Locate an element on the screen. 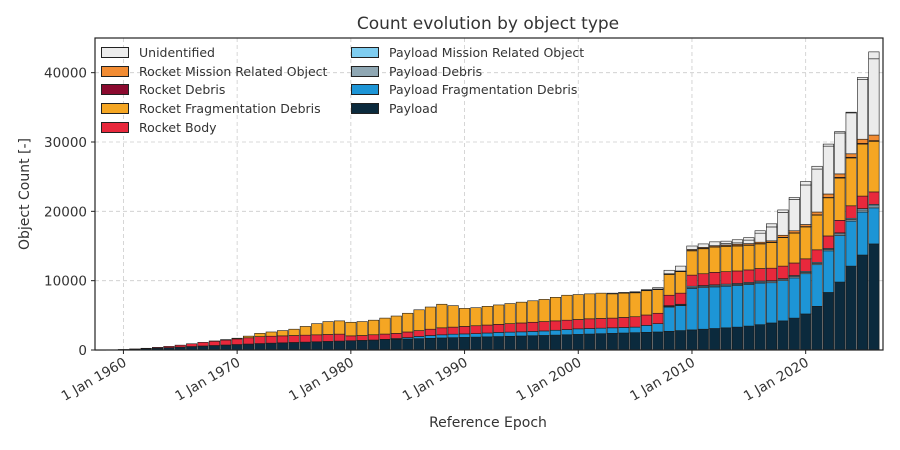 The width and height of the screenshot is (900, 450). legend-label: Rocket Debris is located at coordinates (182, 90).